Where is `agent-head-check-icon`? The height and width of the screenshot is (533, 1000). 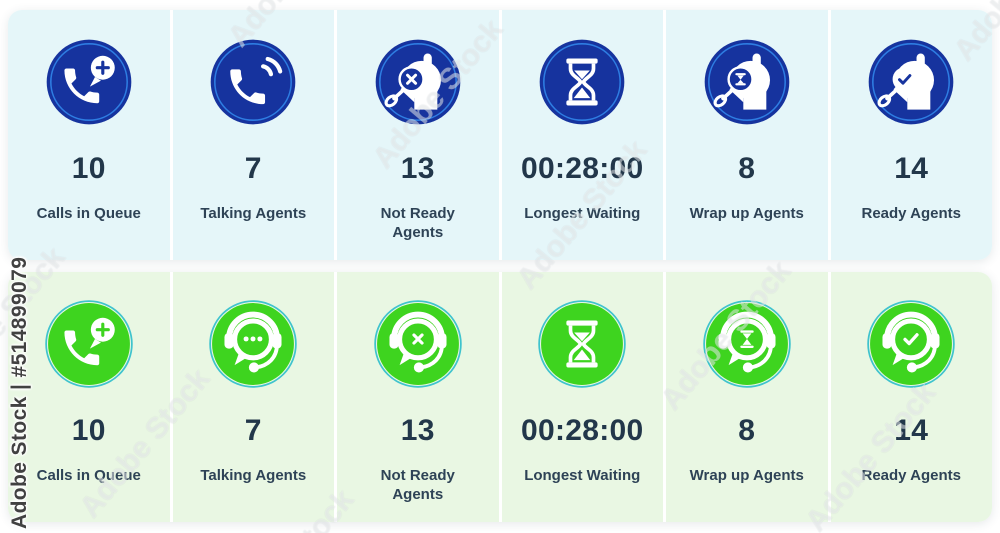 agent-head-check-icon is located at coordinates (911, 82).